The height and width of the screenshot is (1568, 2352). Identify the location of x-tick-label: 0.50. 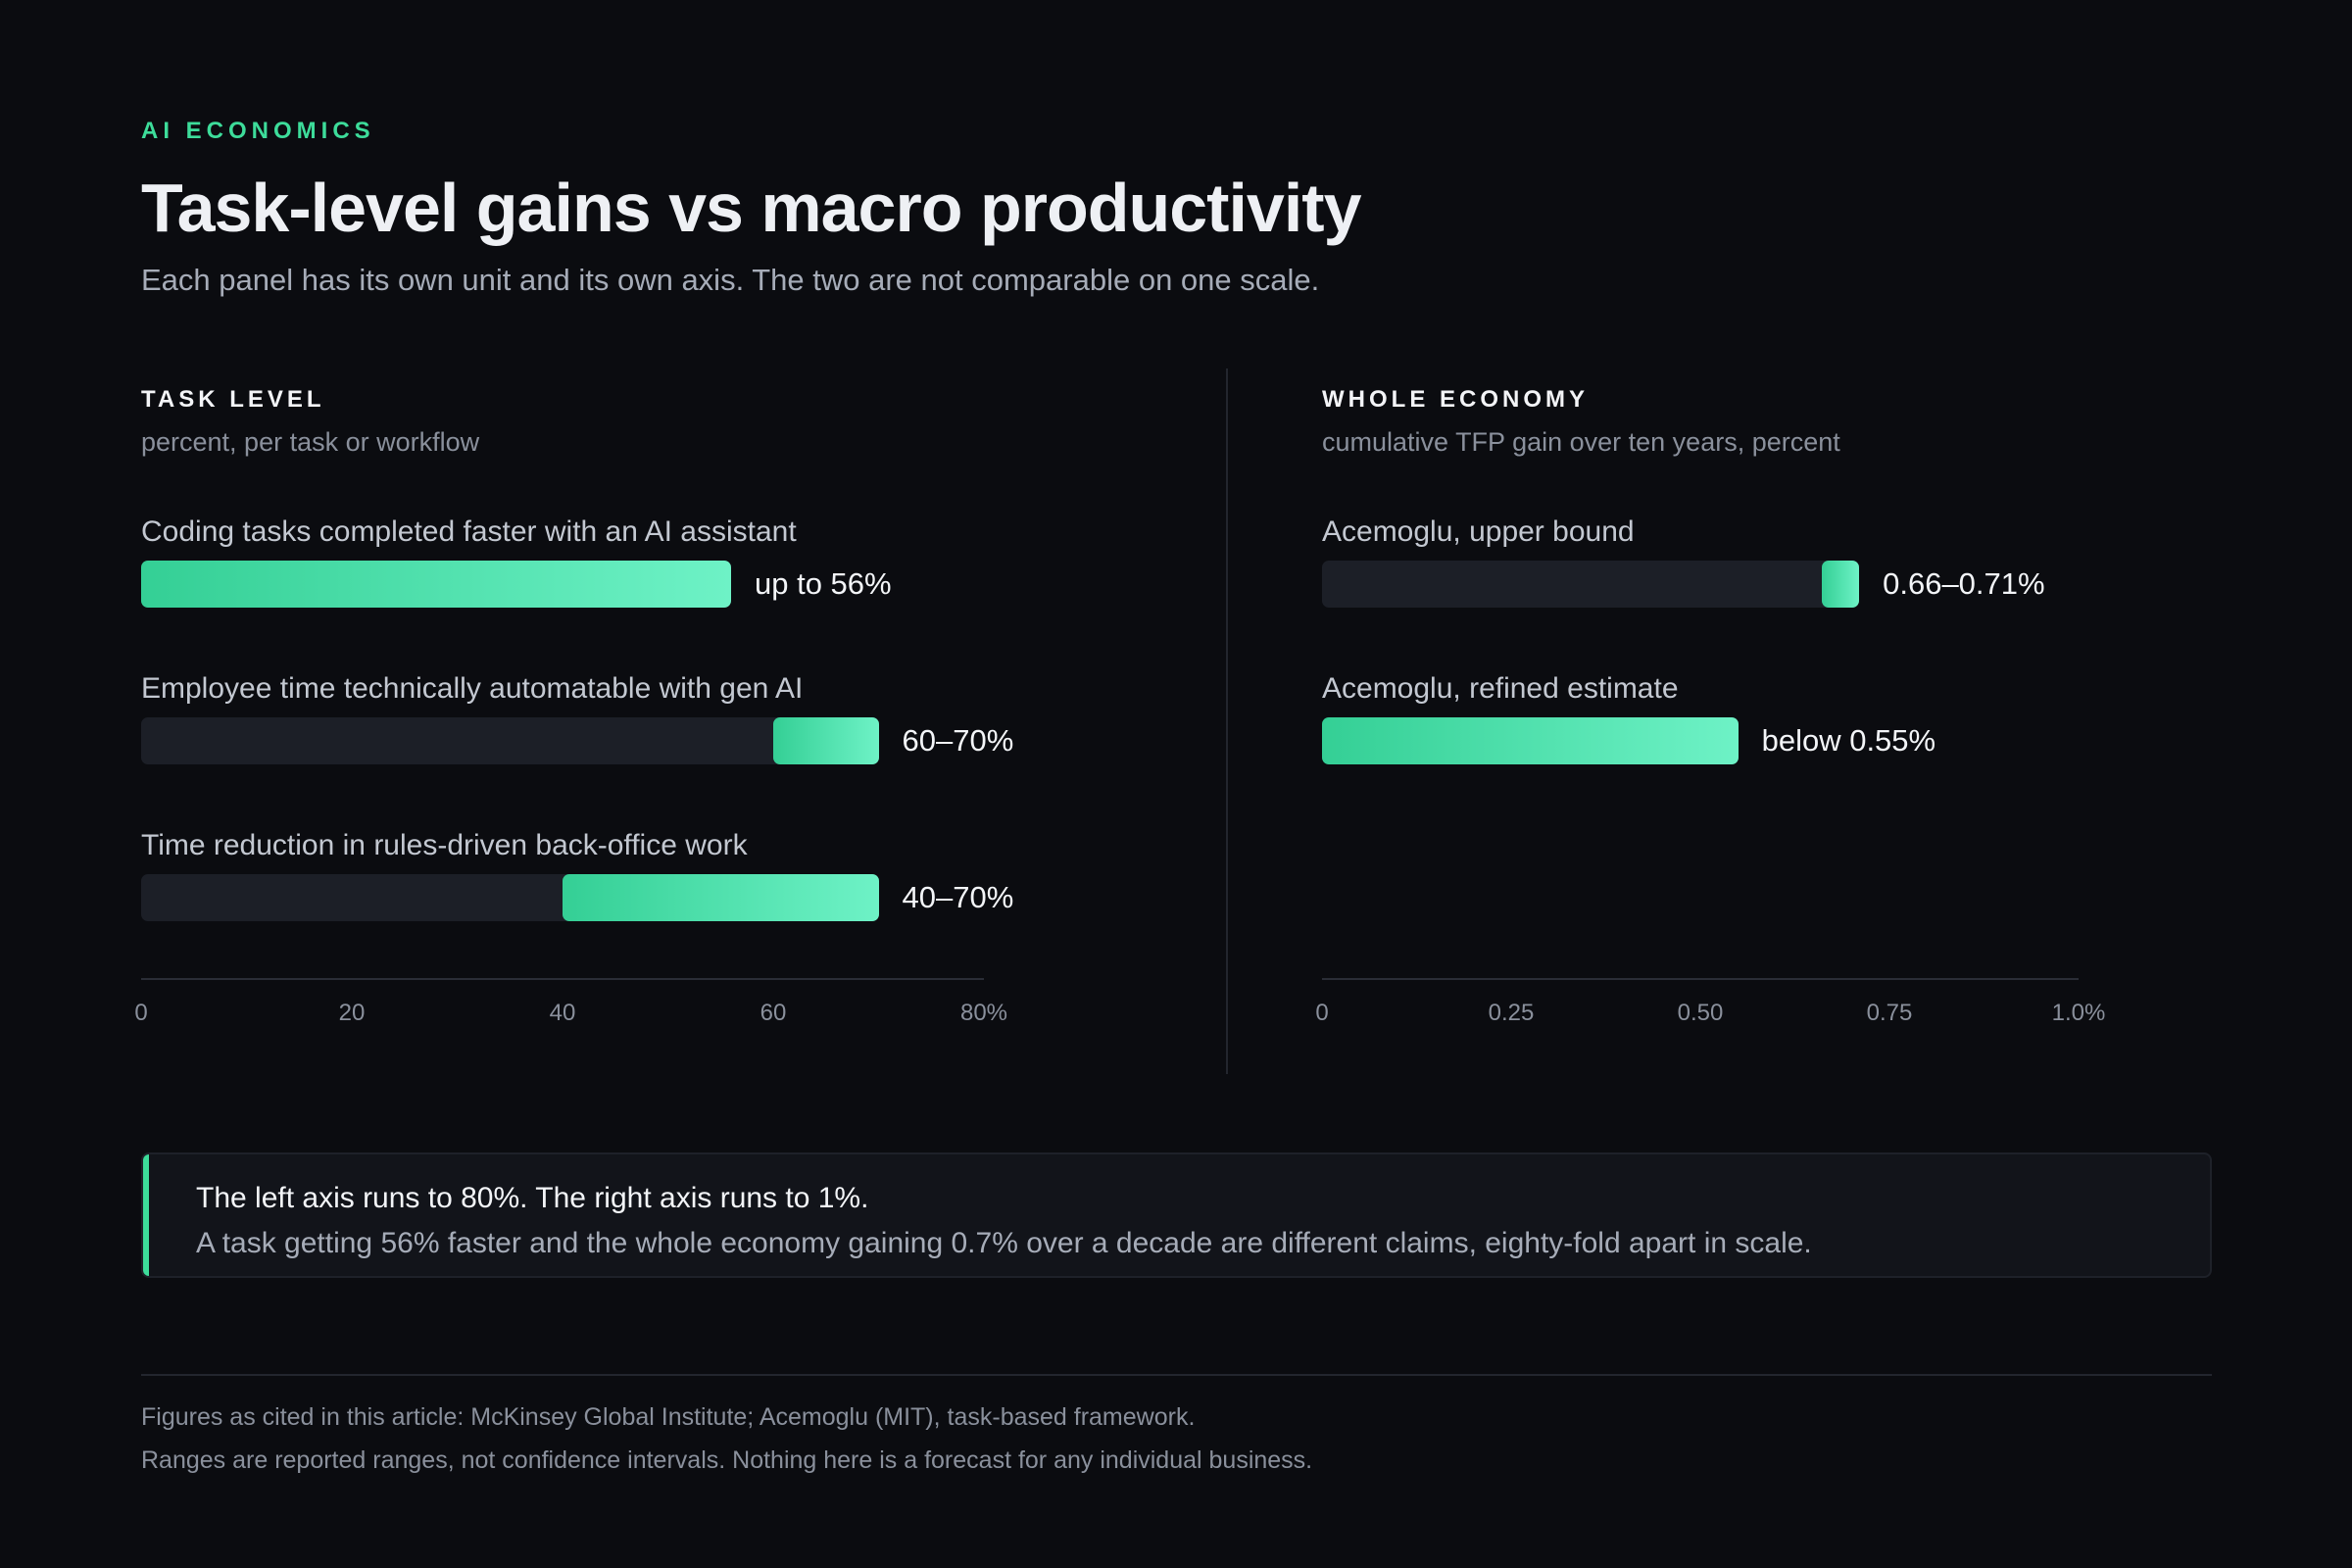
(1700, 1013).